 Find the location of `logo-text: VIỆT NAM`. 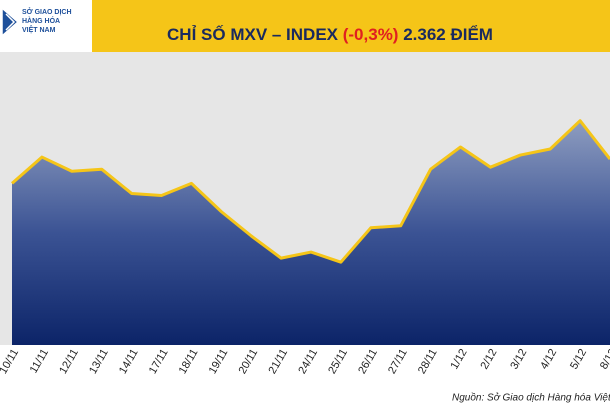

logo-text: VIỆT NAM is located at coordinates (39, 29).